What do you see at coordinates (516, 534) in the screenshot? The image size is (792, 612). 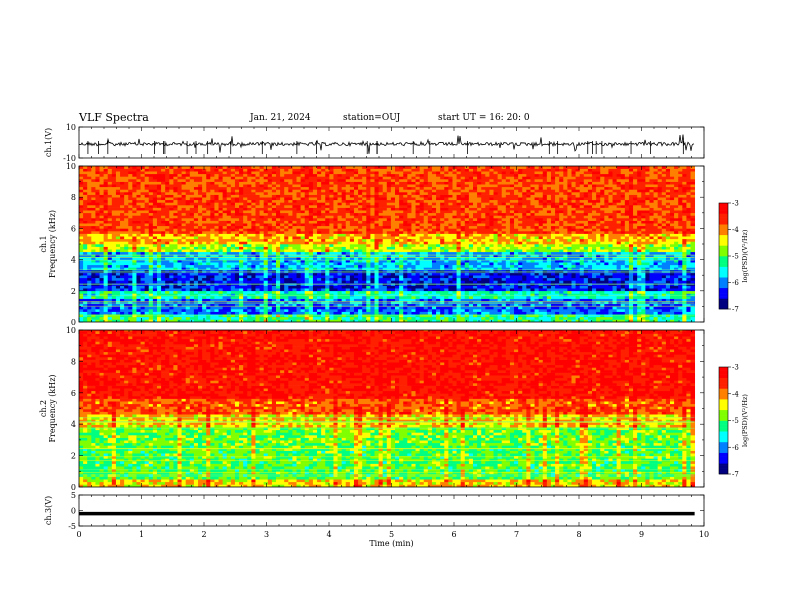 I see `x-tick-label: 7` at bounding box center [516, 534].